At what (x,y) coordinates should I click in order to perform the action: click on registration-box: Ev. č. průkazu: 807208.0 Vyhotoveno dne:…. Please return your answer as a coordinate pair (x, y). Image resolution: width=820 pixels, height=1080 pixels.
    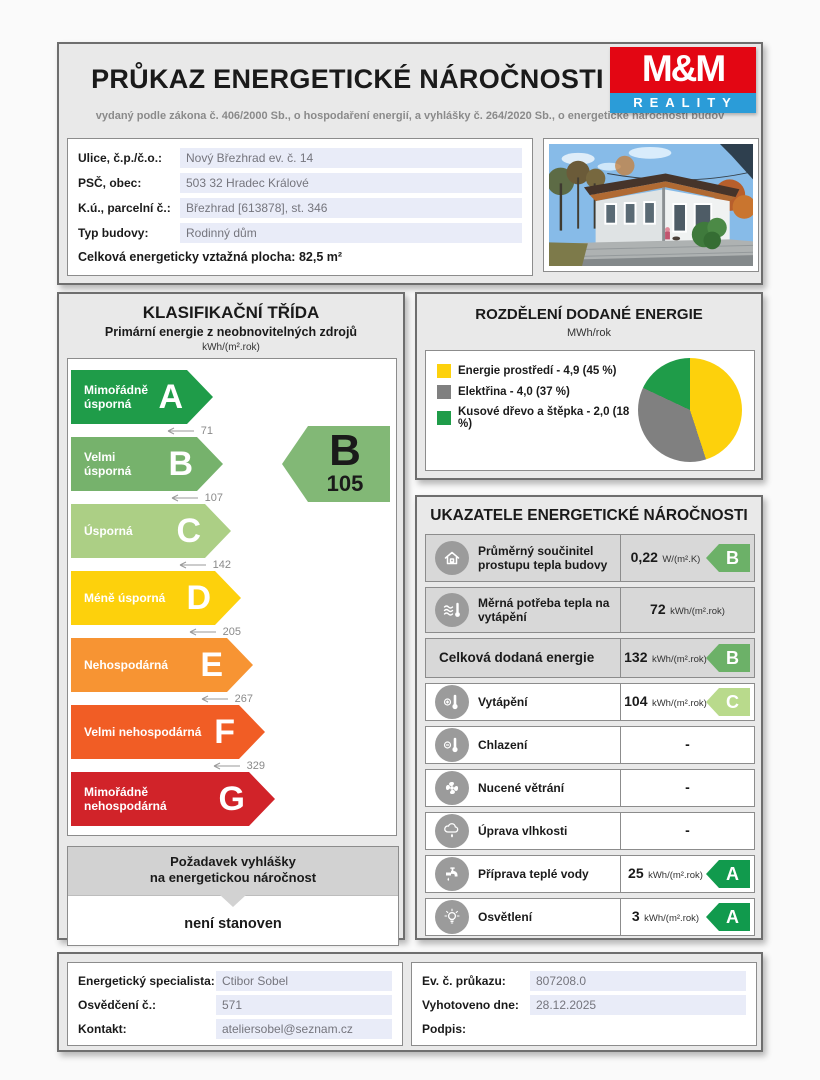
    Looking at the image, I should click on (584, 1004).